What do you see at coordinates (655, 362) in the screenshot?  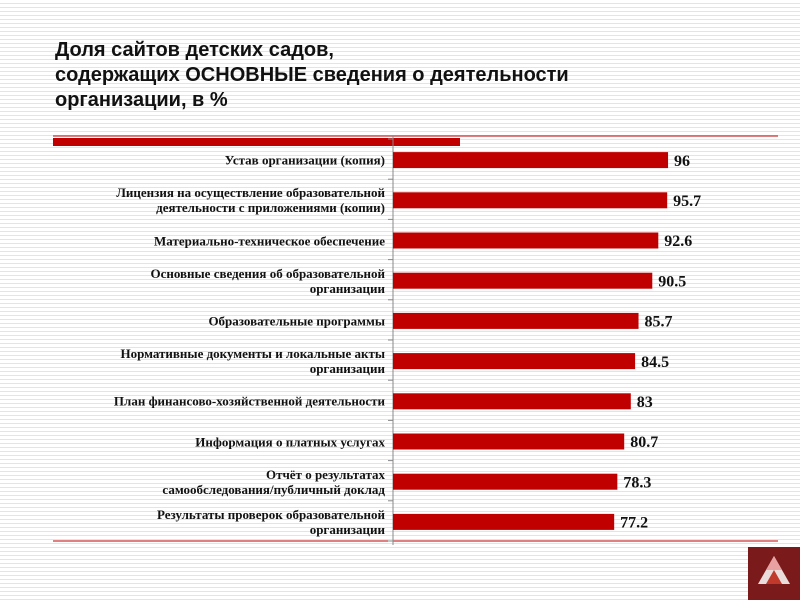 I see `value-label: 84.5` at bounding box center [655, 362].